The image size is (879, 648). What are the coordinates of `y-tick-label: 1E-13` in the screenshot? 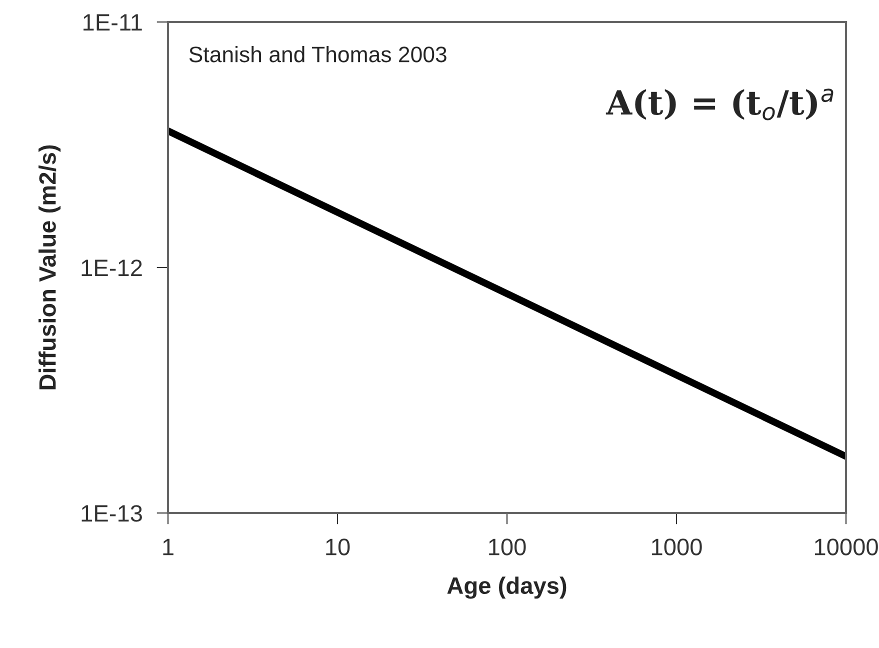 It's located at (112, 513).